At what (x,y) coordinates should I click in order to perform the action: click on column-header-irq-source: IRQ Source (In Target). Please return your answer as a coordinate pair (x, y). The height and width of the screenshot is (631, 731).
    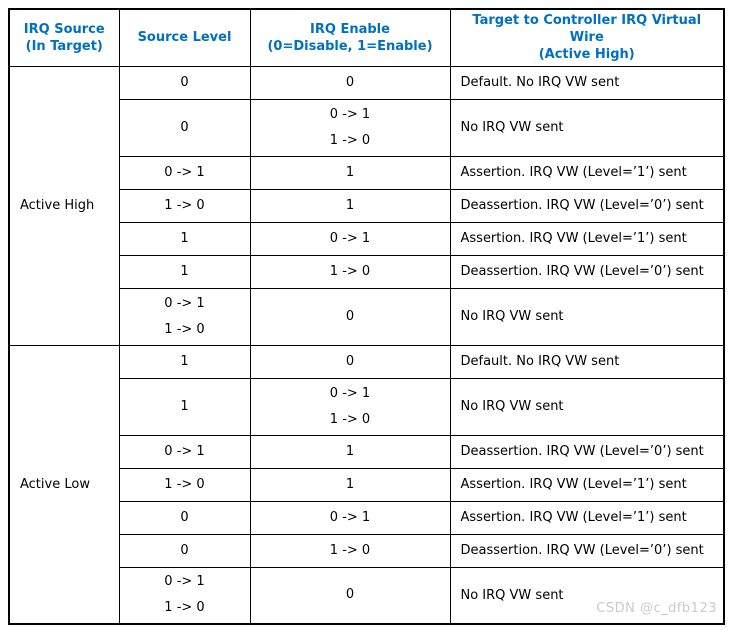
    Looking at the image, I should click on (64, 37).